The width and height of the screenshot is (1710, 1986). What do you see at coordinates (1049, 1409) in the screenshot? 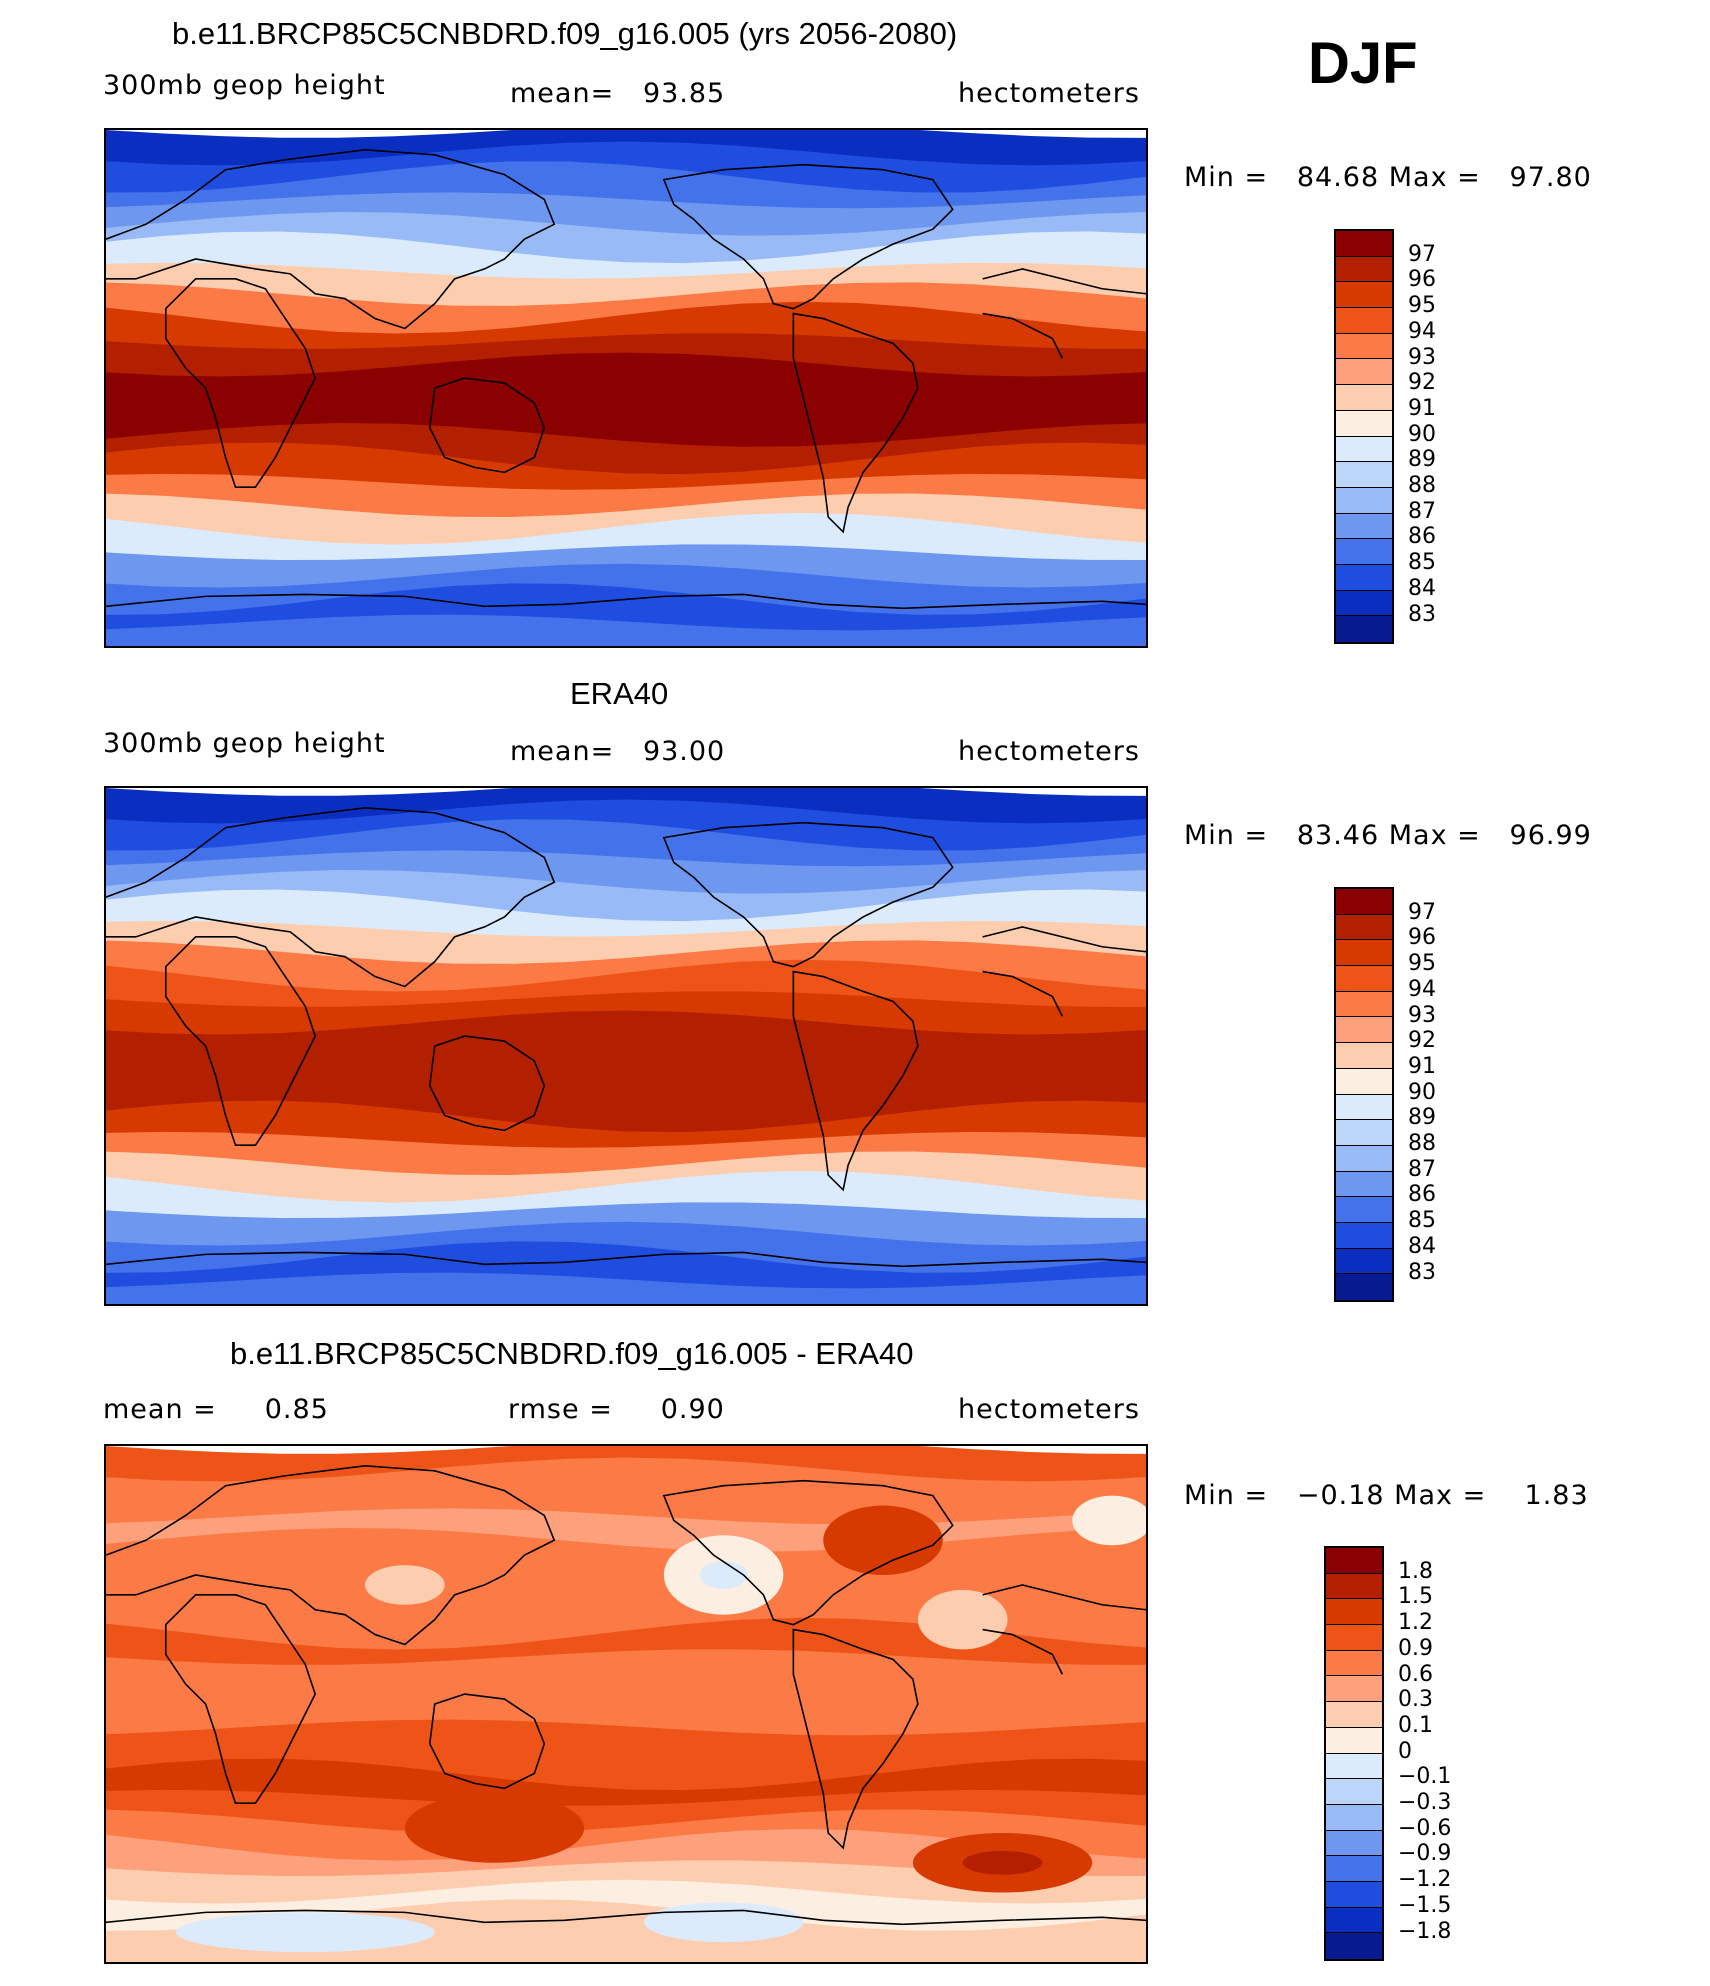
I see `panel-3-units-label: hectometers` at bounding box center [1049, 1409].